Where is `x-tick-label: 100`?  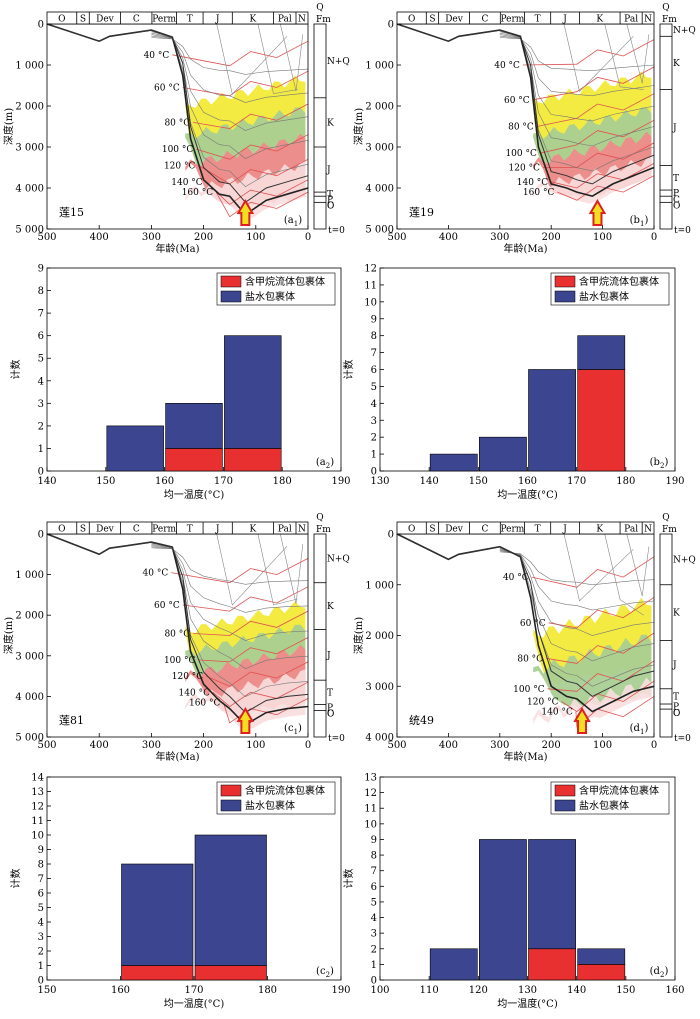
x-tick-label: 100 is located at coordinates (602, 745).